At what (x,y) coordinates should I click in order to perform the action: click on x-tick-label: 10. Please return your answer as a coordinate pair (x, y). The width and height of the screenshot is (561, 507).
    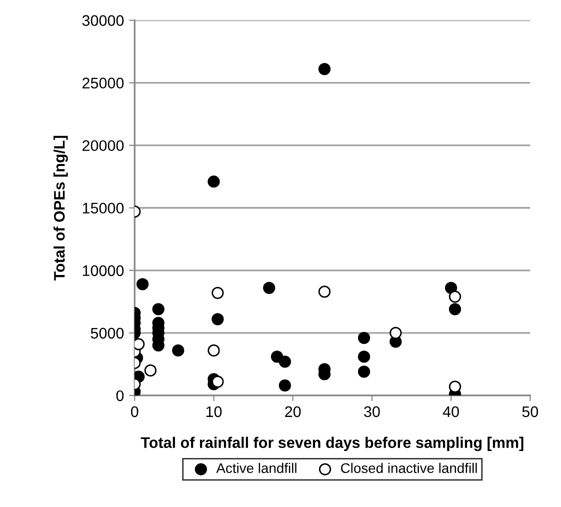
    Looking at the image, I should click on (214, 412).